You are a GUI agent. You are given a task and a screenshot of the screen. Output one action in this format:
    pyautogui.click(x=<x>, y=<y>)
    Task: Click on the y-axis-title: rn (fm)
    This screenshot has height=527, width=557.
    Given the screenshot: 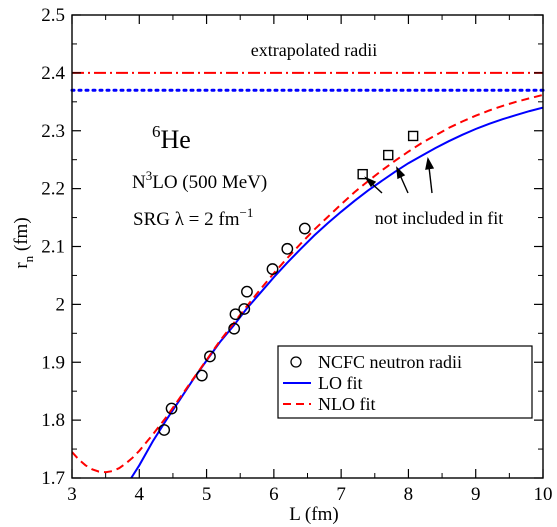 What is the action you would take?
    pyautogui.click(x=23, y=242)
    